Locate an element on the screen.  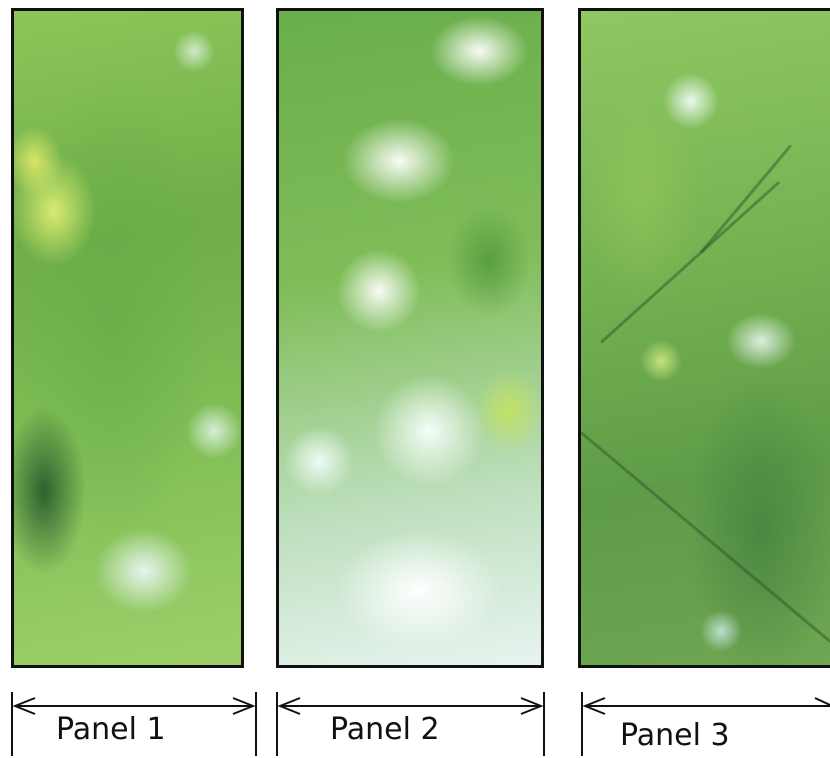
panel-2-label: Panel 2 is located at coordinates (385, 729).